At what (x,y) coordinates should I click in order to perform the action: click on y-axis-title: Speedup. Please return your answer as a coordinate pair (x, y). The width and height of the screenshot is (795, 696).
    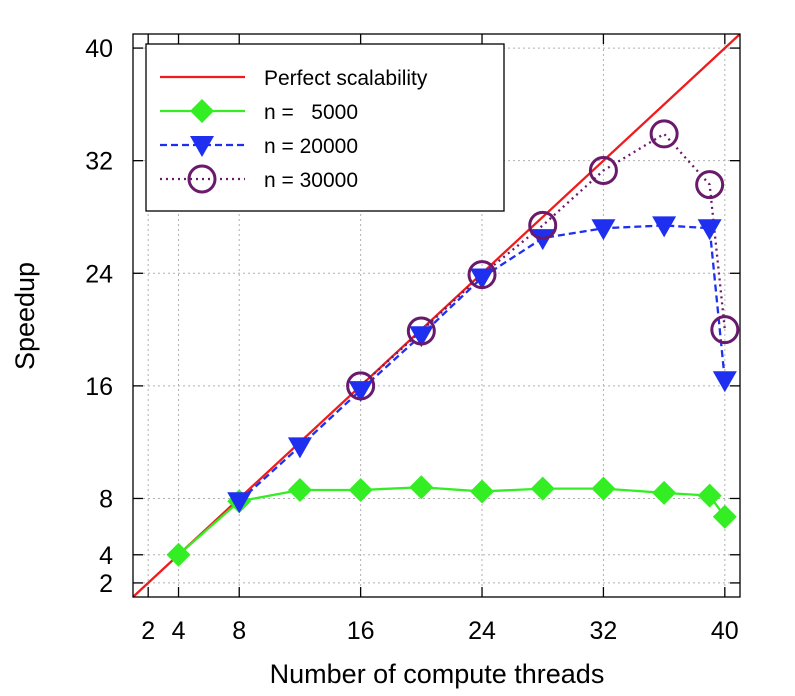
    Looking at the image, I should click on (25, 316).